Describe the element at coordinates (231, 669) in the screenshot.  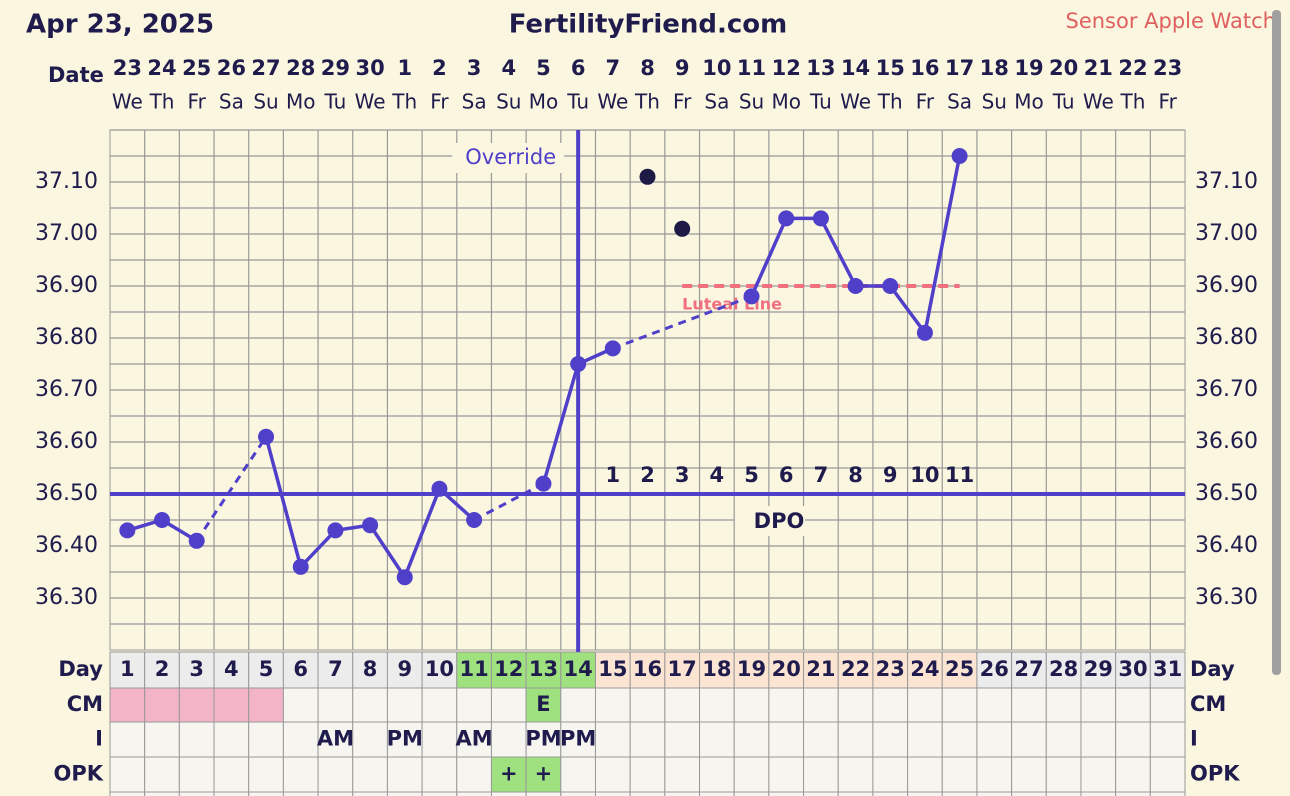
I see `cycle-day: 4` at that location.